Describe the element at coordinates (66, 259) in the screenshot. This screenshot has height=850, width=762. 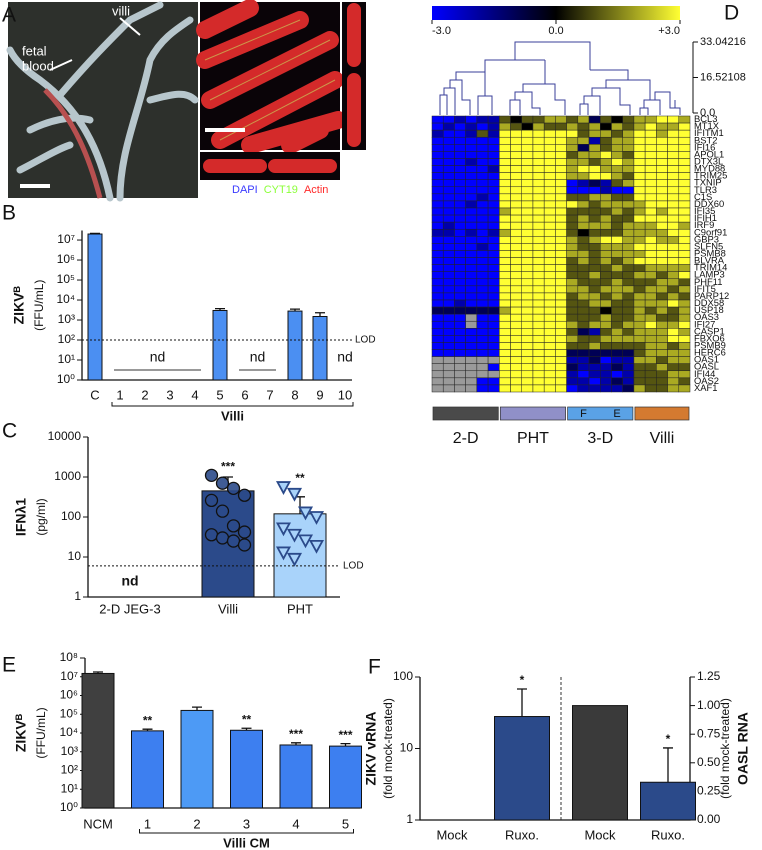
I see `y-tick-label: 10⁶` at that location.